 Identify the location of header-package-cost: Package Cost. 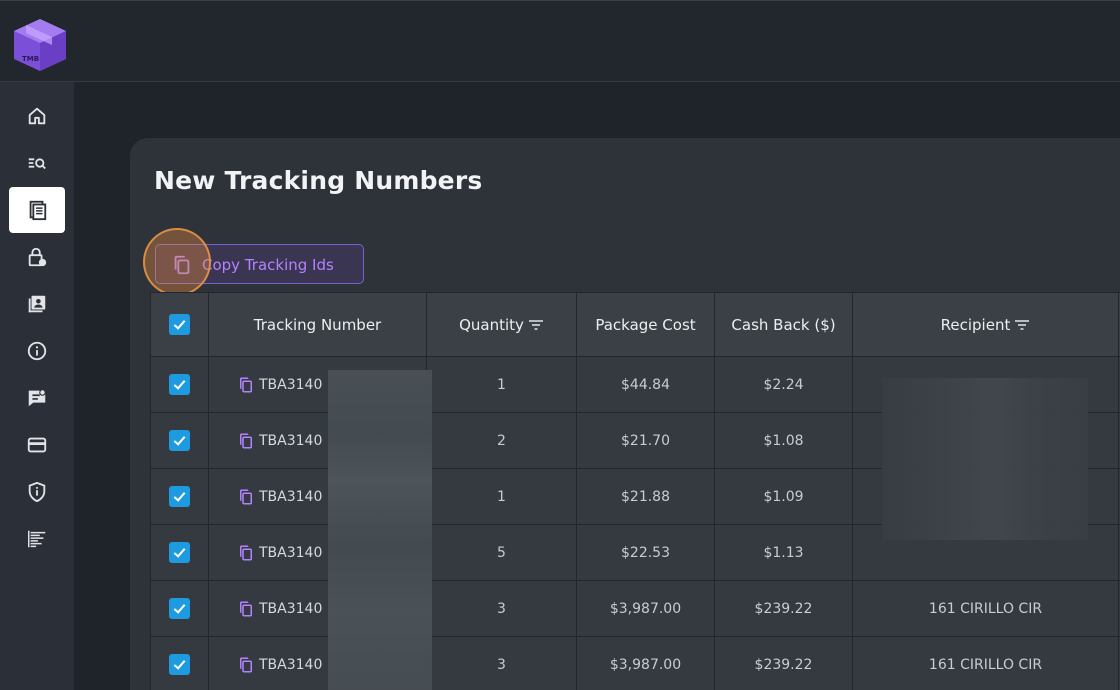
(645, 324).